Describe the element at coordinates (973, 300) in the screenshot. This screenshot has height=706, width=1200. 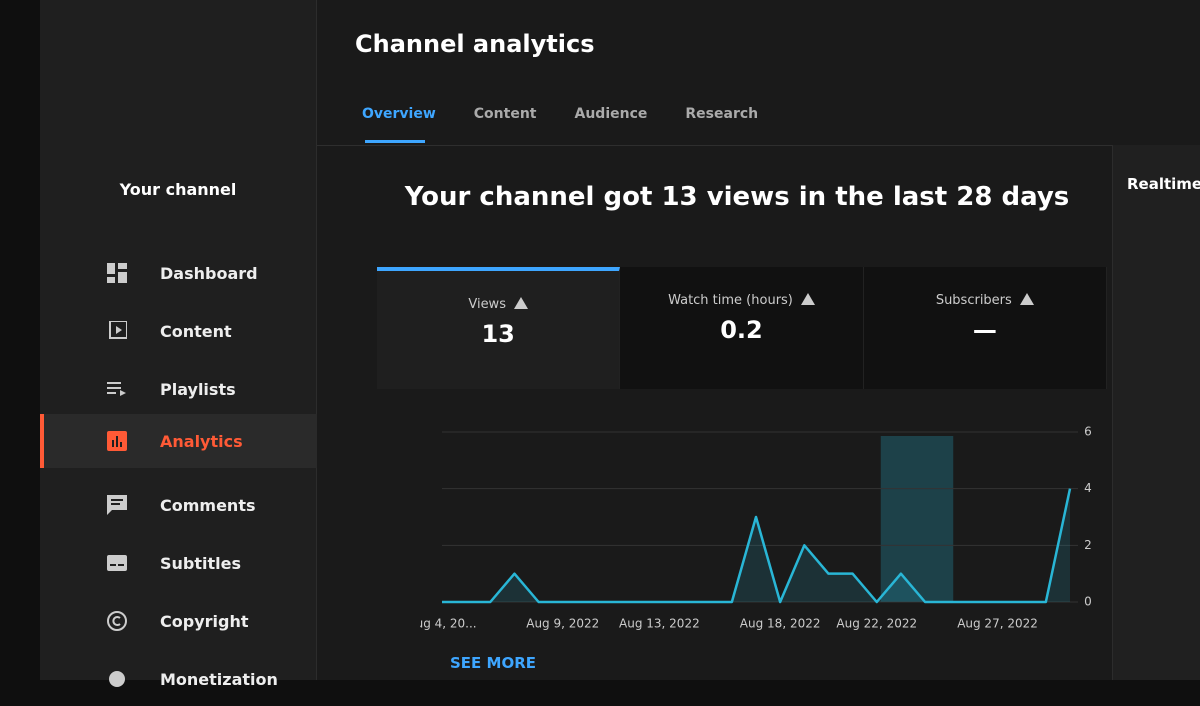
I see `metric-label: Subscribers` at that location.